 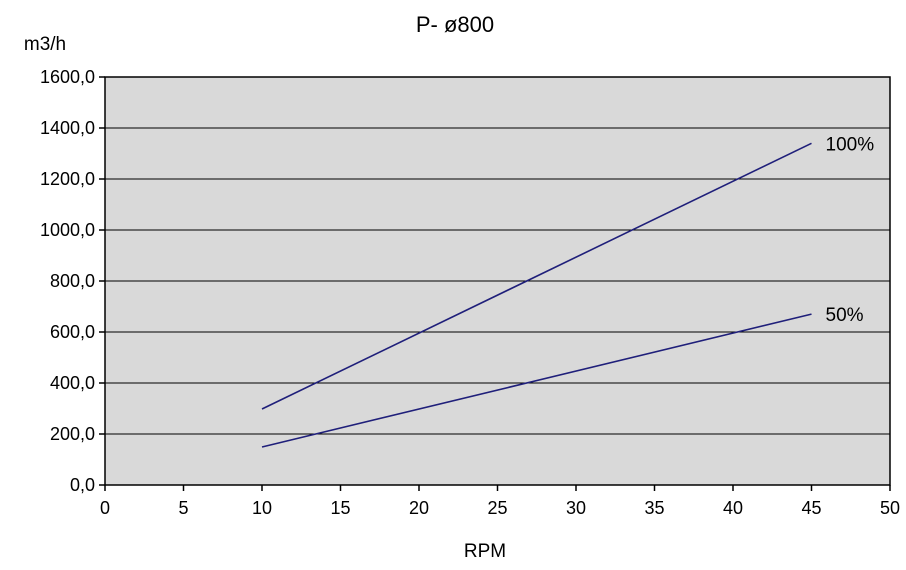 What do you see at coordinates (262, 508) in the screenshot?
I see `x-tick-label: 10` at bounding box center [262, 508].